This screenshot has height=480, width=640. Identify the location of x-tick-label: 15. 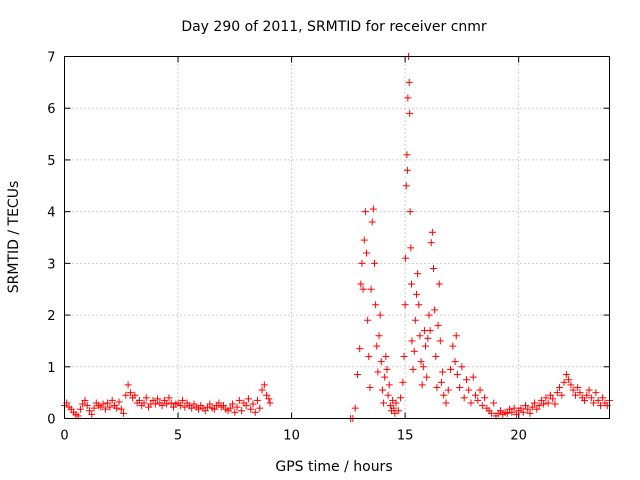
(405, 436).